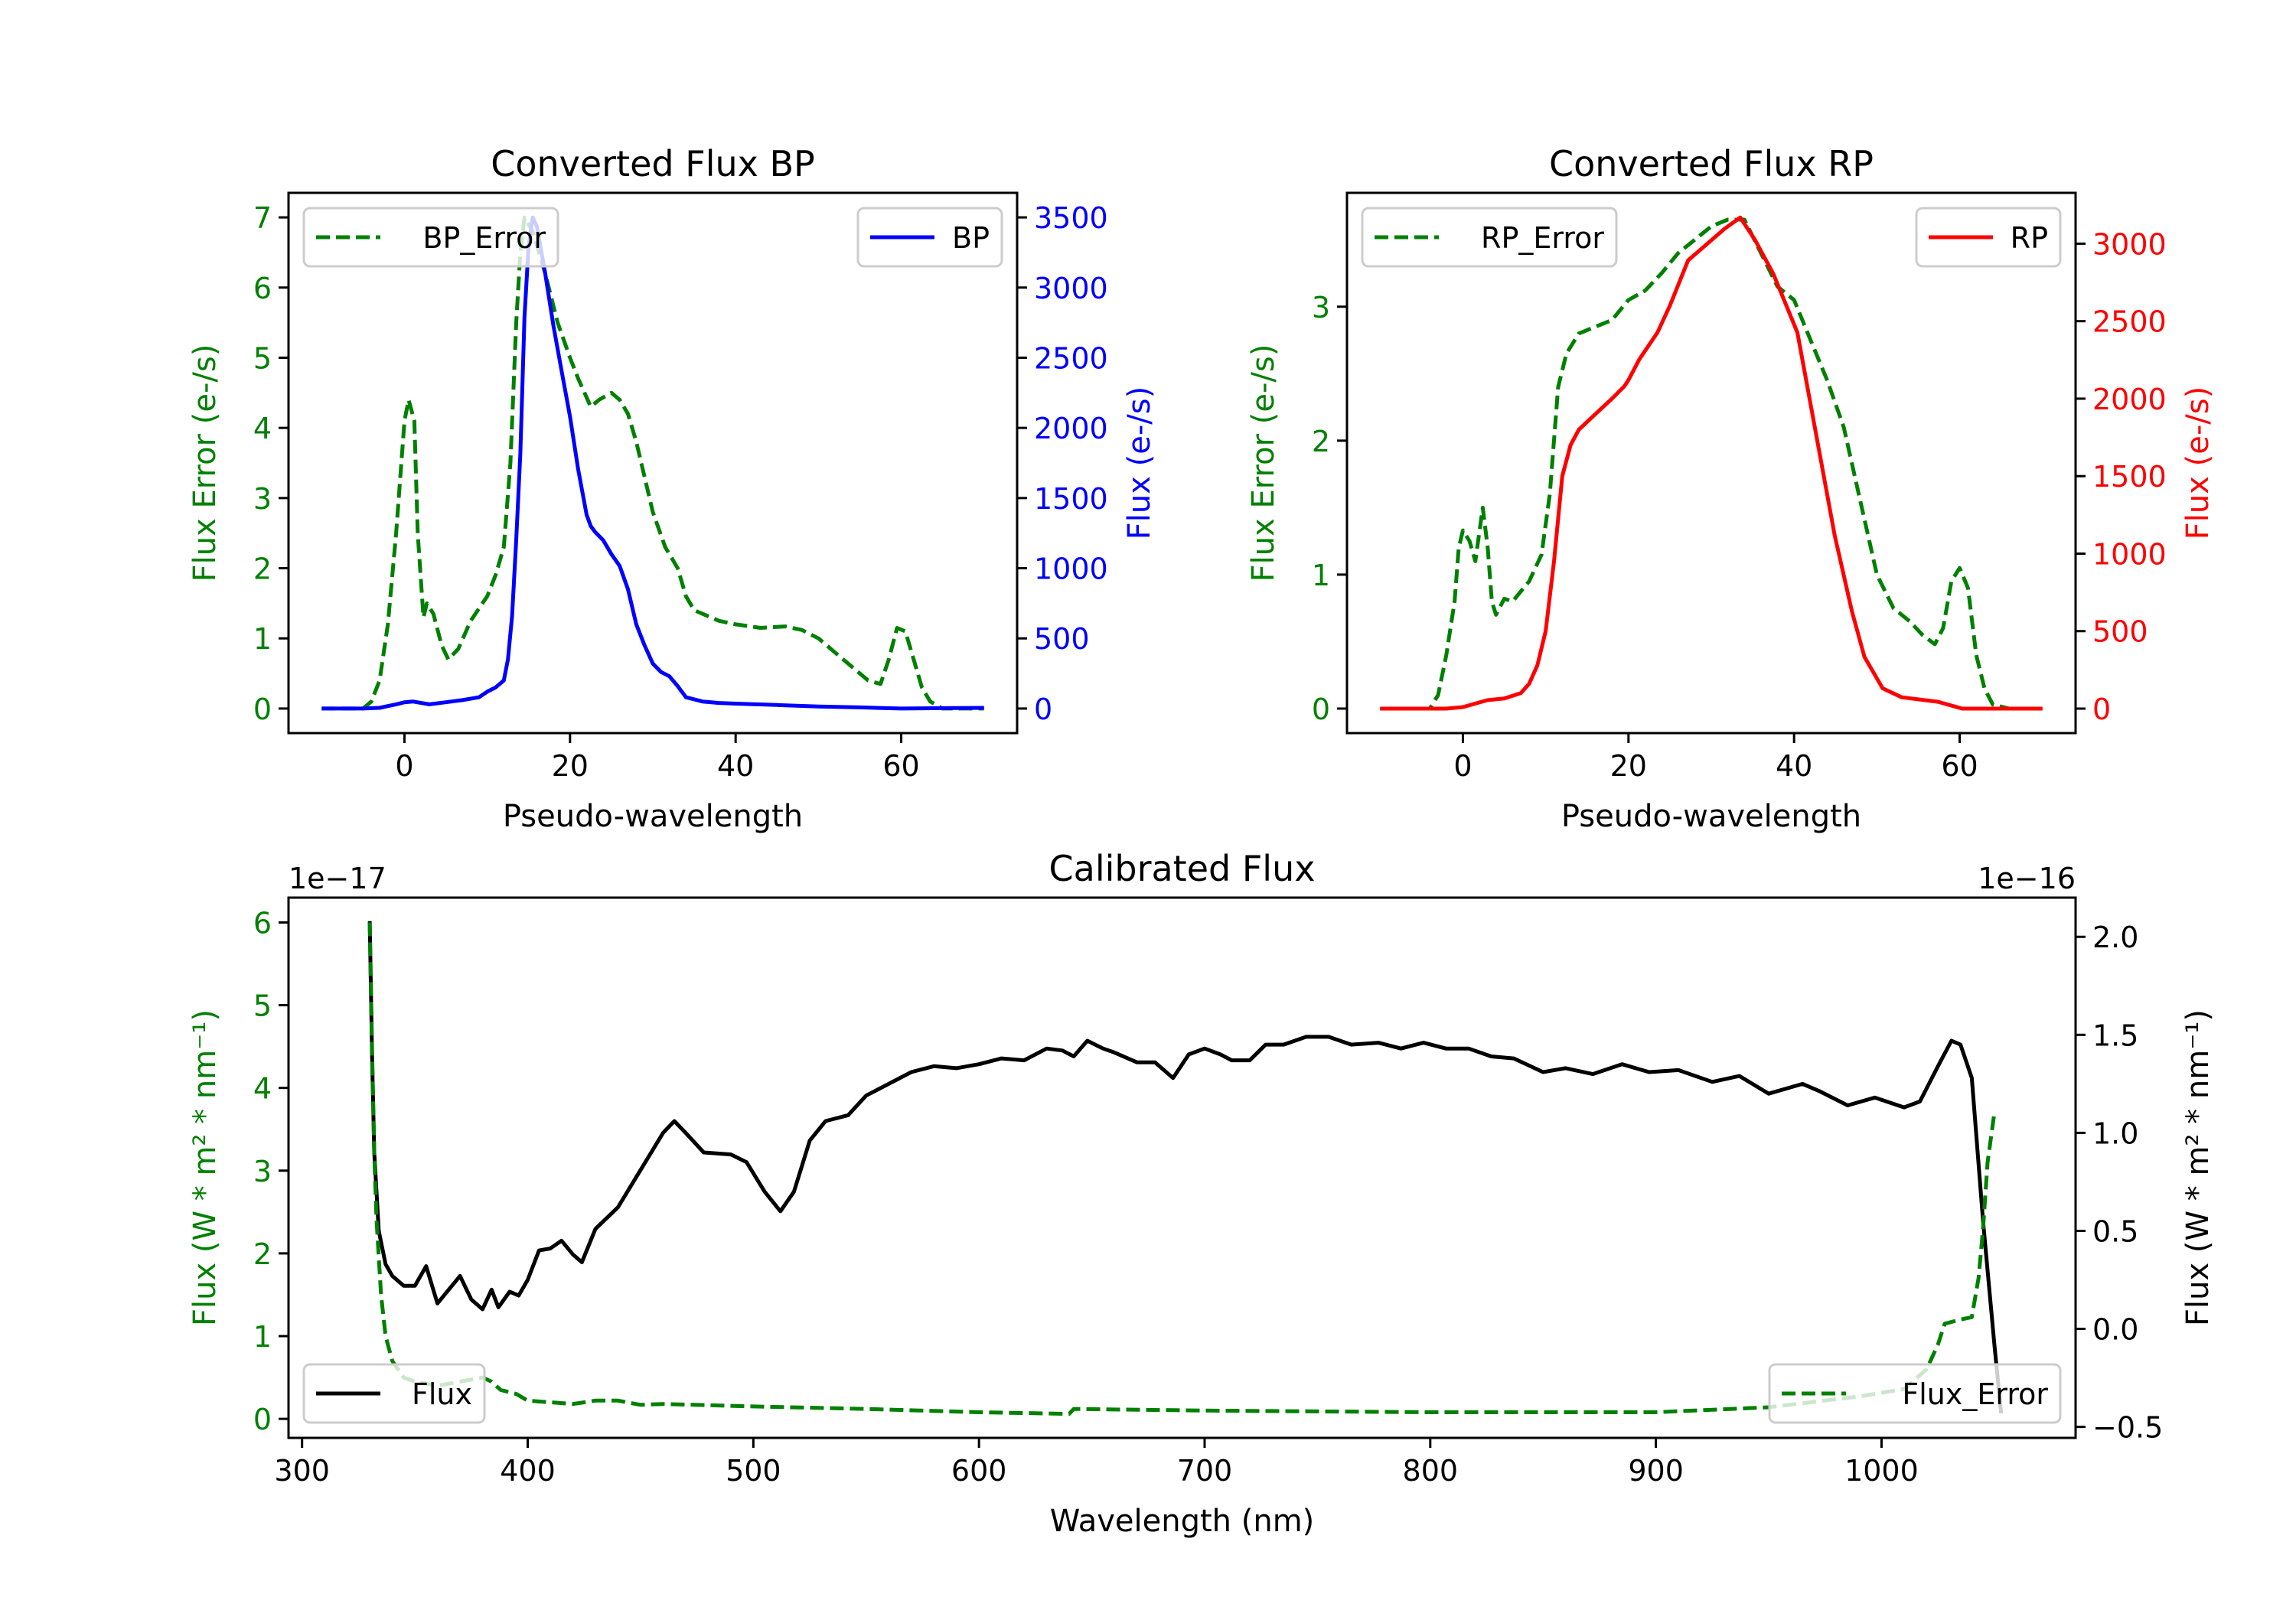 The width and height of the screenshot is (2296, 1607). Describe the element at coordinates (1542, 238) in the screenshot. I see `legend-label: RP_Error` at that location.